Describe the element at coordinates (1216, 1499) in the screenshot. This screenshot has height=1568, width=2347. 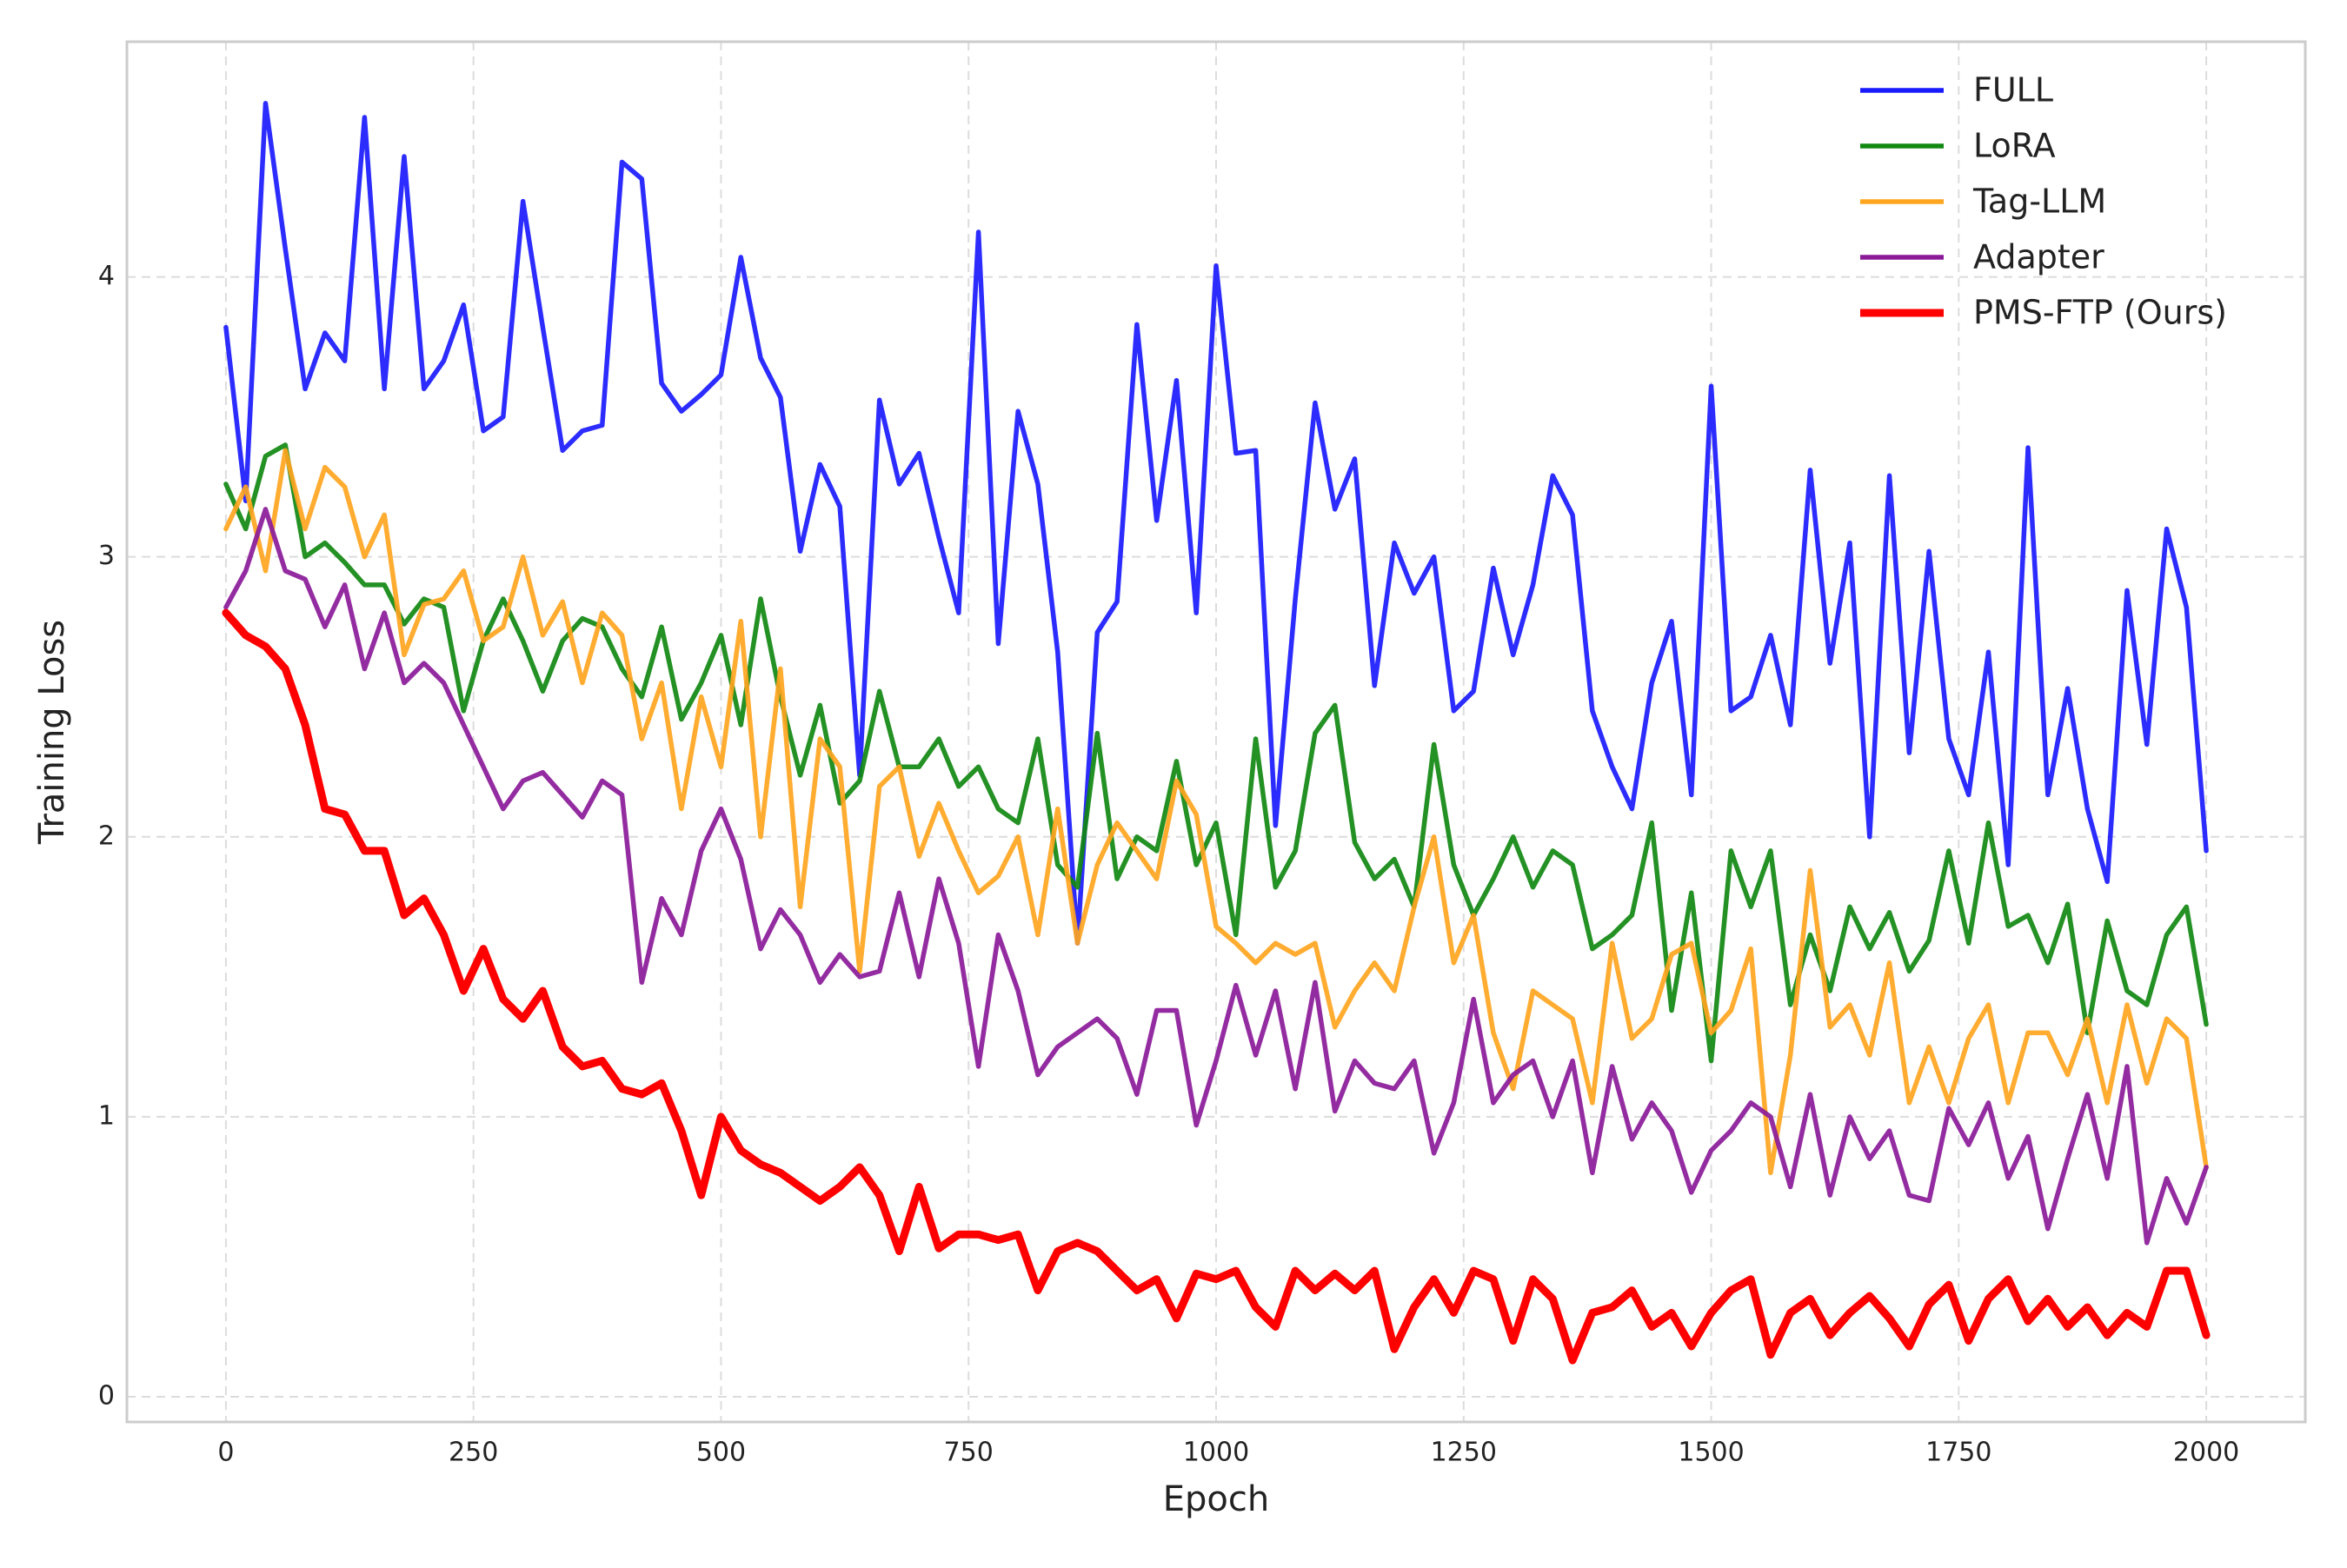
I see `x-axis-label: Epoch` at that location.